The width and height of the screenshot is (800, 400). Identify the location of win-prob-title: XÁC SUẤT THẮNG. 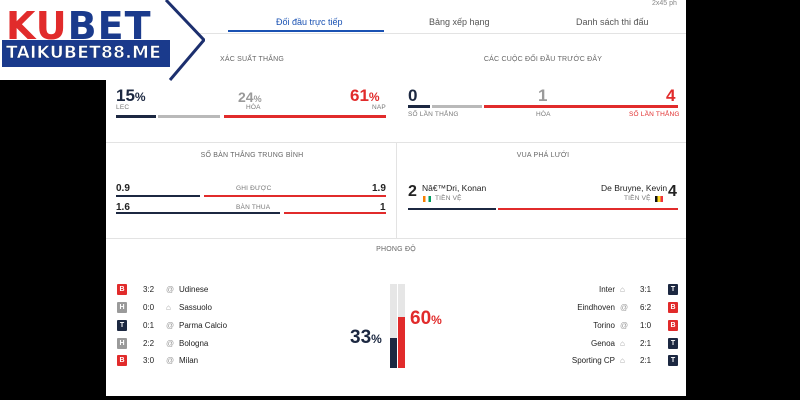
(252, 59).